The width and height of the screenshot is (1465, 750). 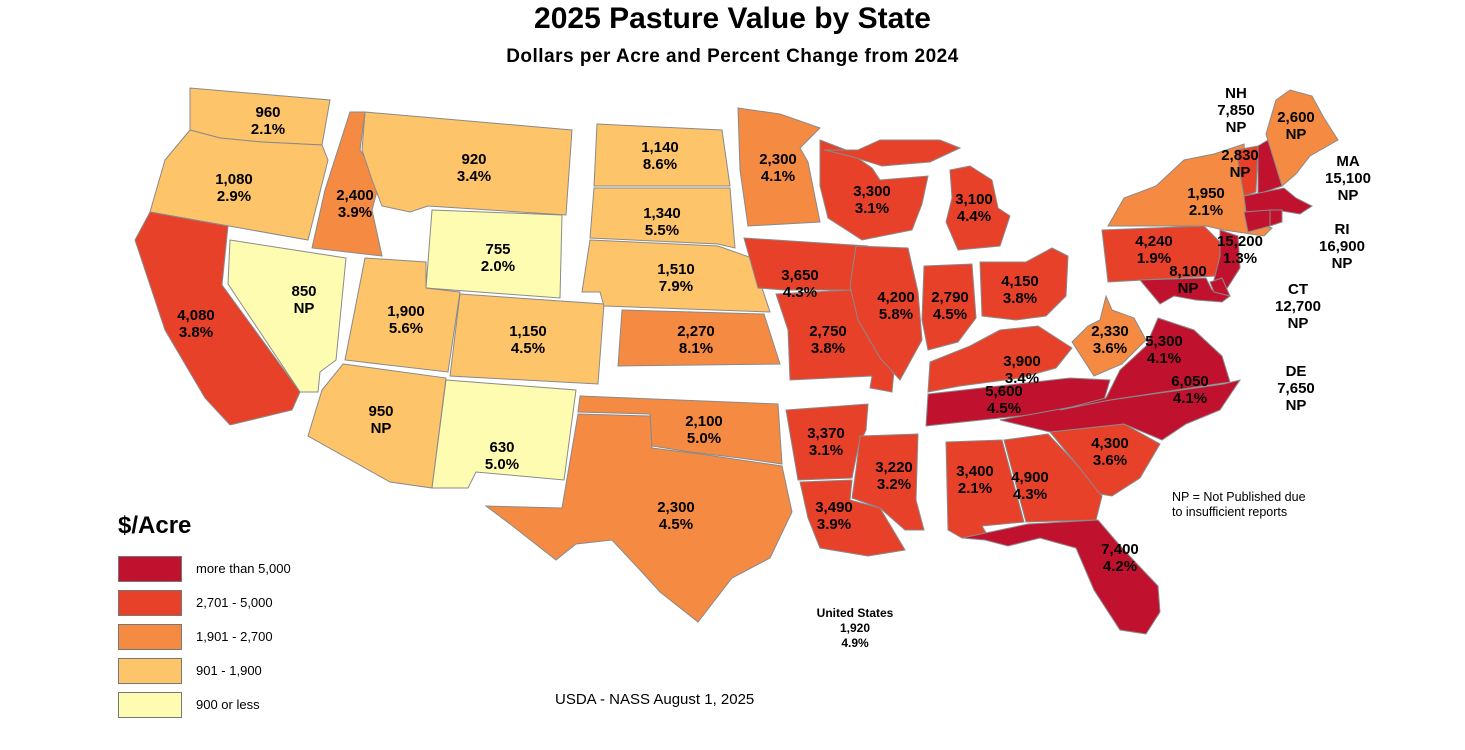 I want to click on state-label-ms-value: 3,220, so click(x=894, y=467).